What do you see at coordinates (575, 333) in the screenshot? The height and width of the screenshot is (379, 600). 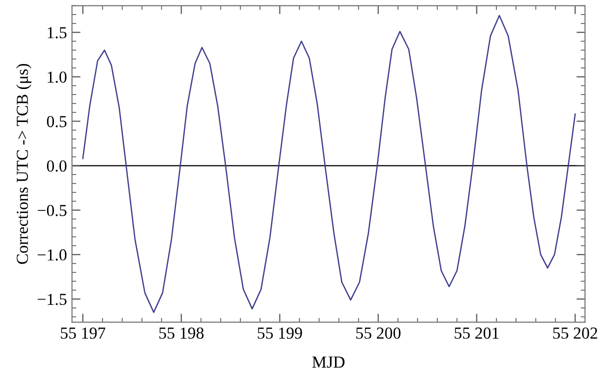 I see `x-tick-label: 55 202` at bounding box center [575, 333].